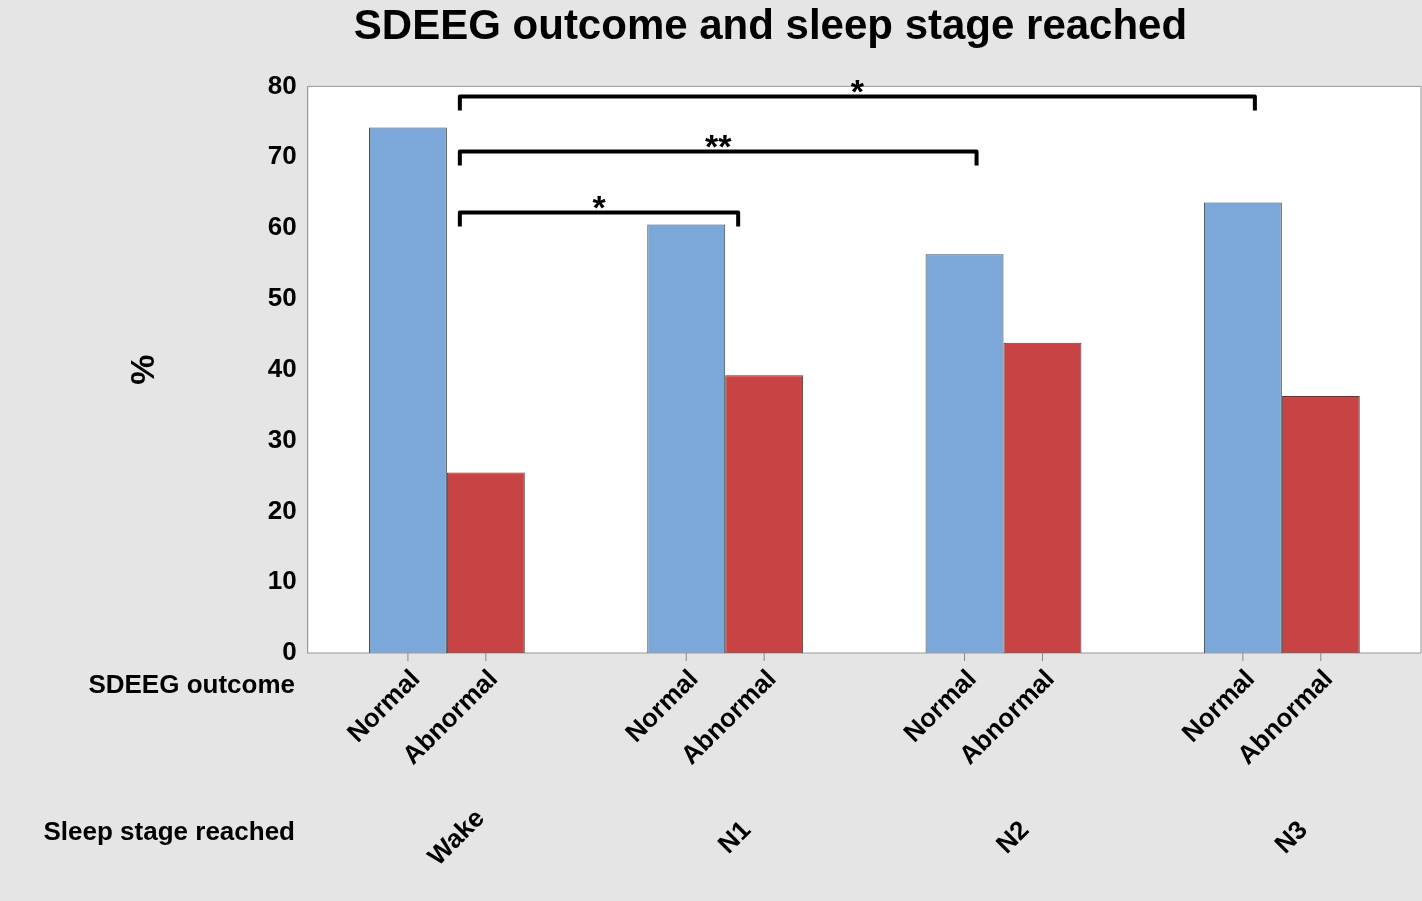  Describe the element at coordinates (718, 145) in the screenshot. I see `annotation: **` at that location.